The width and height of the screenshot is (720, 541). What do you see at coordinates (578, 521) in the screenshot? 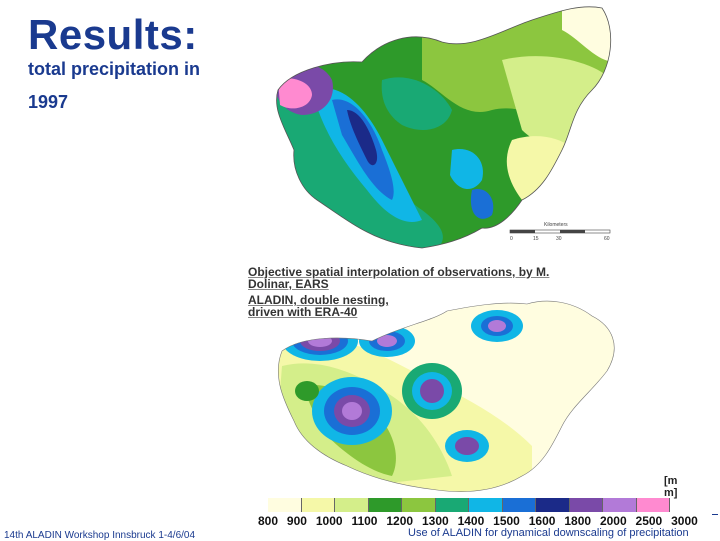
I see `colorbar-tick: 1800` at bounding box center [578, 521].